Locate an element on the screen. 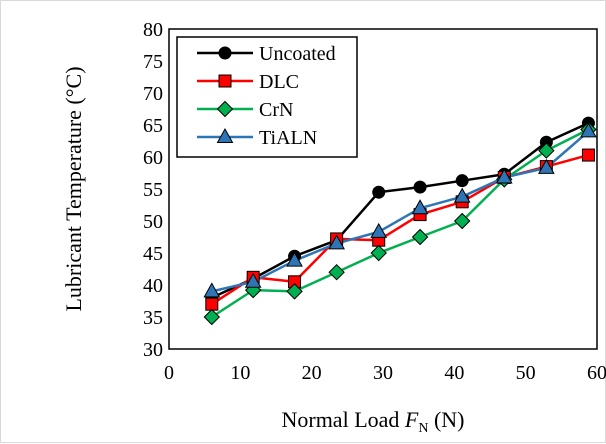 The height and width of the screenshot is (444, 606). legend-items: Uncoated DLC CrN TiALN is located at coordinates (266, 96).